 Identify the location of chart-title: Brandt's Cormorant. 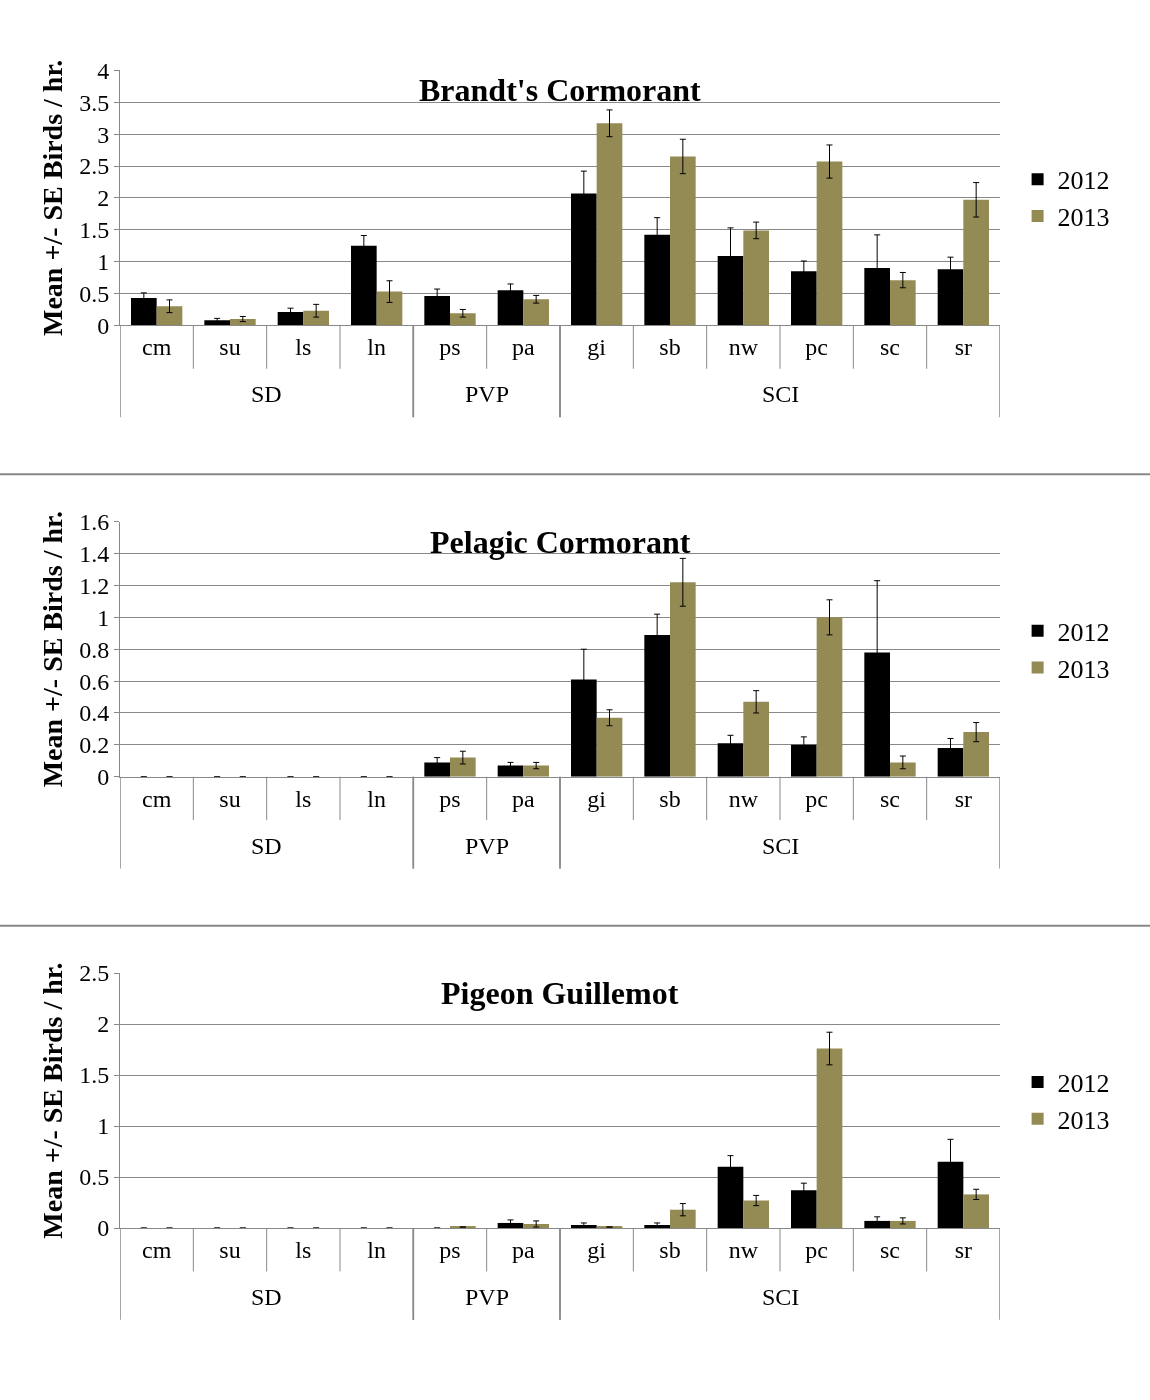
(560, 90).